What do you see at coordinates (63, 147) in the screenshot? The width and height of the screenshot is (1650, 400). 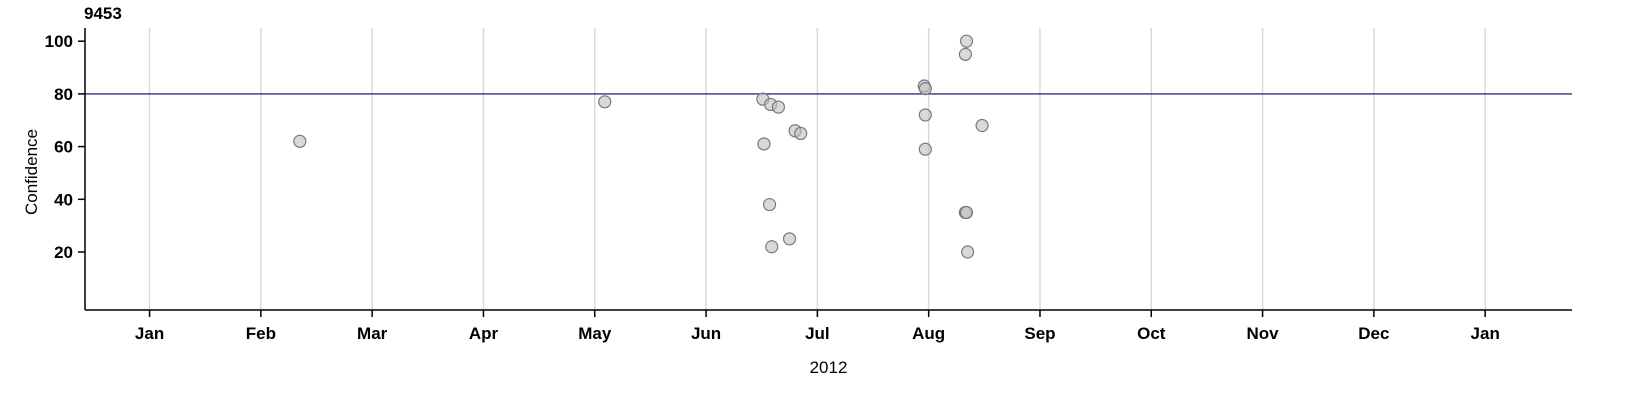 I see `y-tick-label: 60` at bounding box center [63, 147].